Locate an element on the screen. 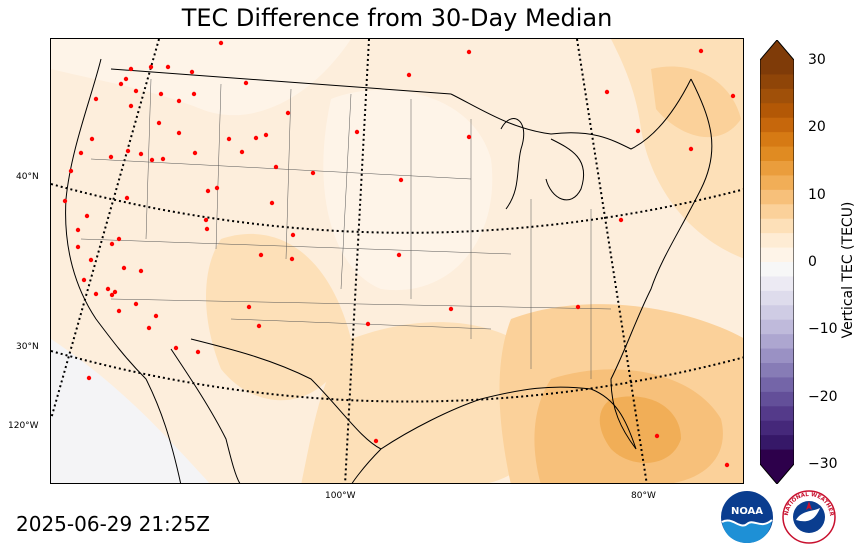 The height and width of the screenshot is (553, 866). lon-label-80w: 80°W is located at coordinates (643, 496).